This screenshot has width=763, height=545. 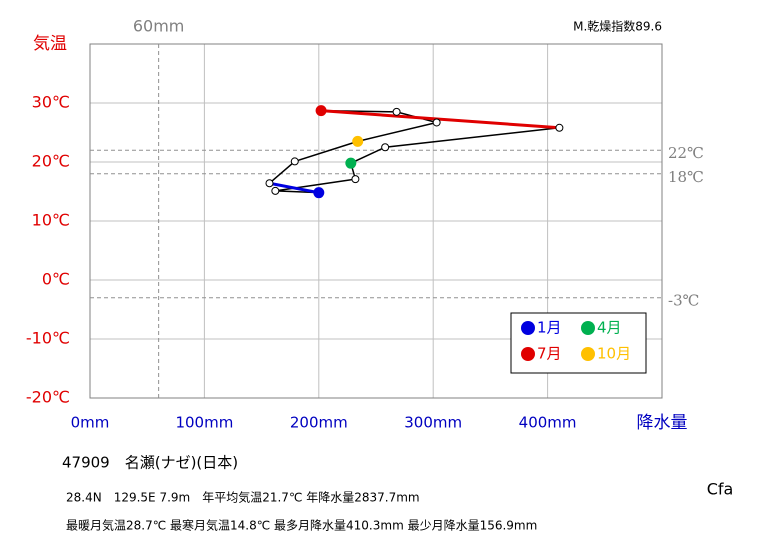 What do you see at coordinates (48, 338) in the screenshot?
I see `y-tick-label: -10℃` at bounding box center [48, 338].